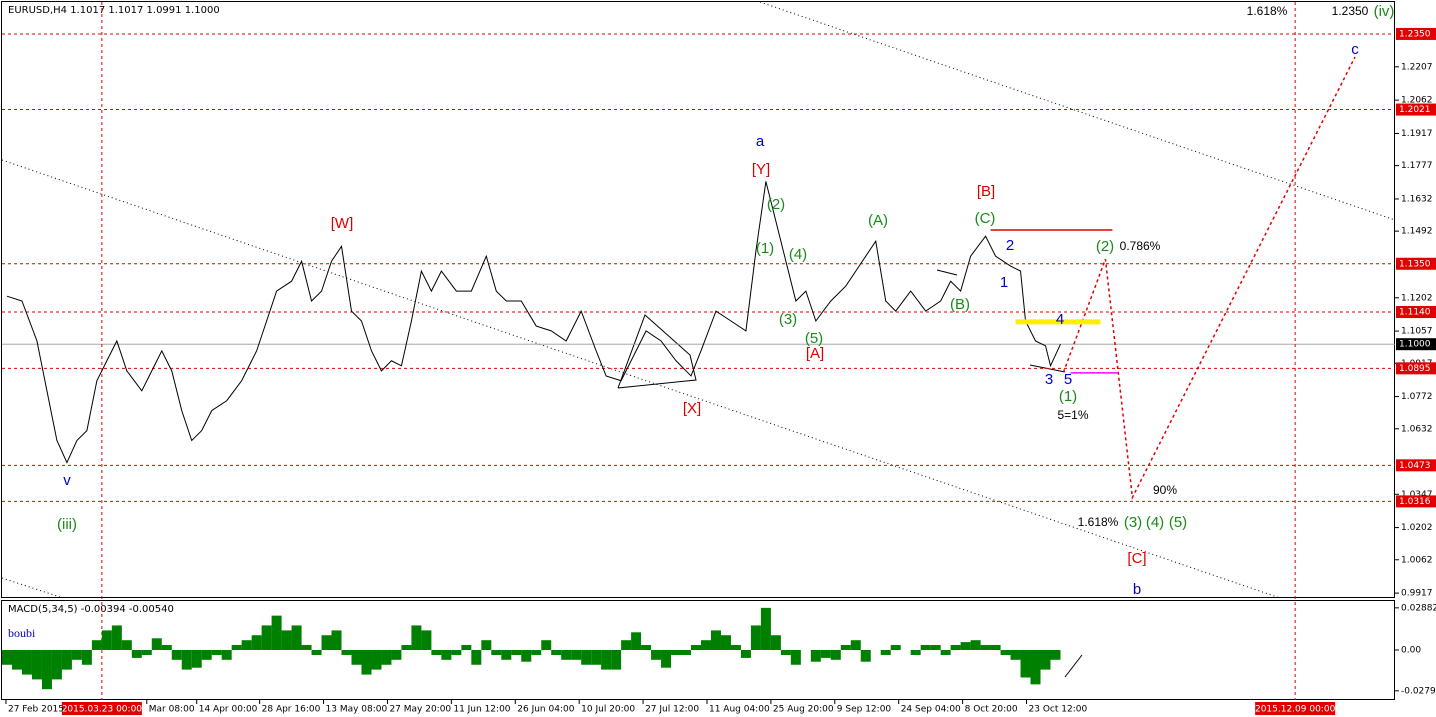 The image size is (1436, 717). What do you see at coordinates (864, 710) in the screenshot?
I see `x-tick-label: 9 Sep 12:00` at bounding box center [864, 710].